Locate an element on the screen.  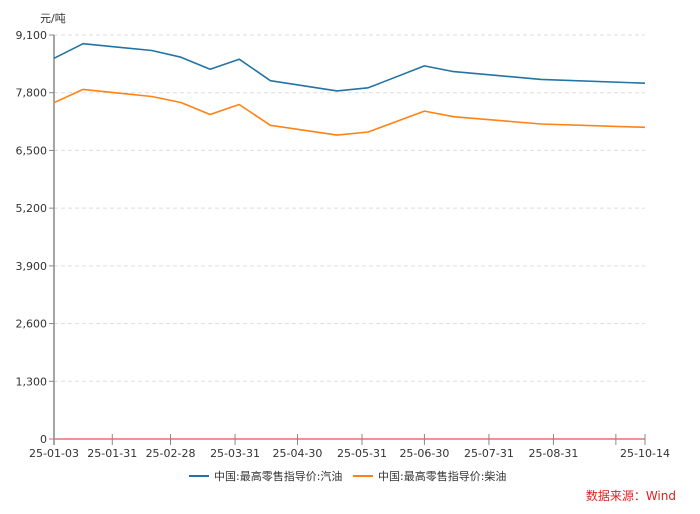
legend: 中国:最高零售指导价:汽油 中国:最高零售指导价:柴油 is located at coordinates (350, 477).